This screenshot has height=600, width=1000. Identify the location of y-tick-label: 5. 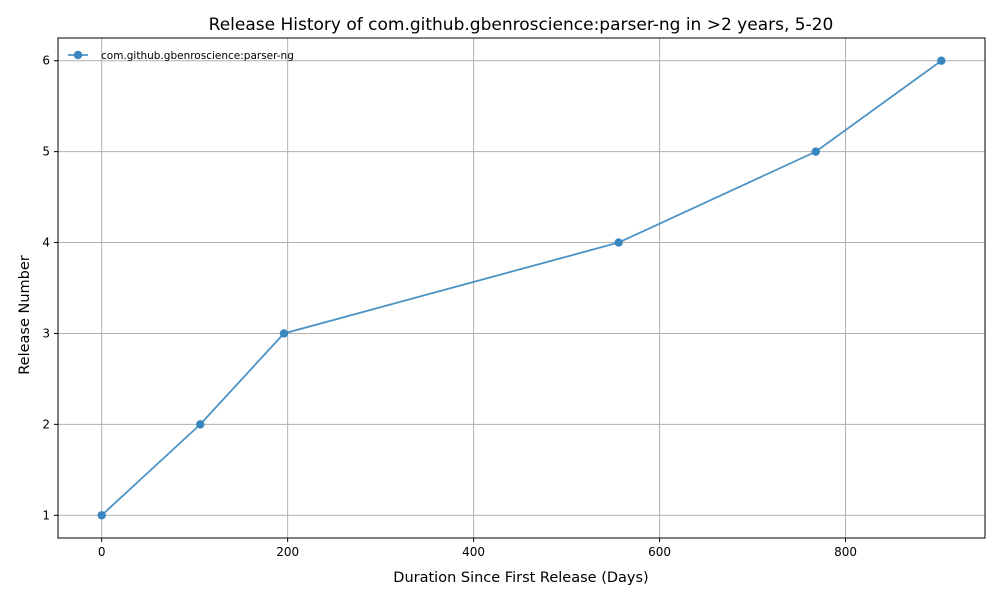
(46, 152).